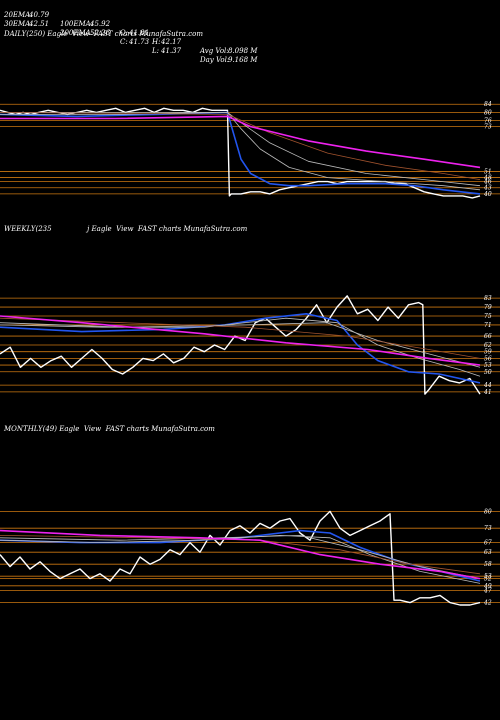 This screenshot has width=500, height=720. What do you see at coordinates (488, 372) in the screenshot?
I see `weekly-y-tick-label: 50` at bounding box center [488, 372].